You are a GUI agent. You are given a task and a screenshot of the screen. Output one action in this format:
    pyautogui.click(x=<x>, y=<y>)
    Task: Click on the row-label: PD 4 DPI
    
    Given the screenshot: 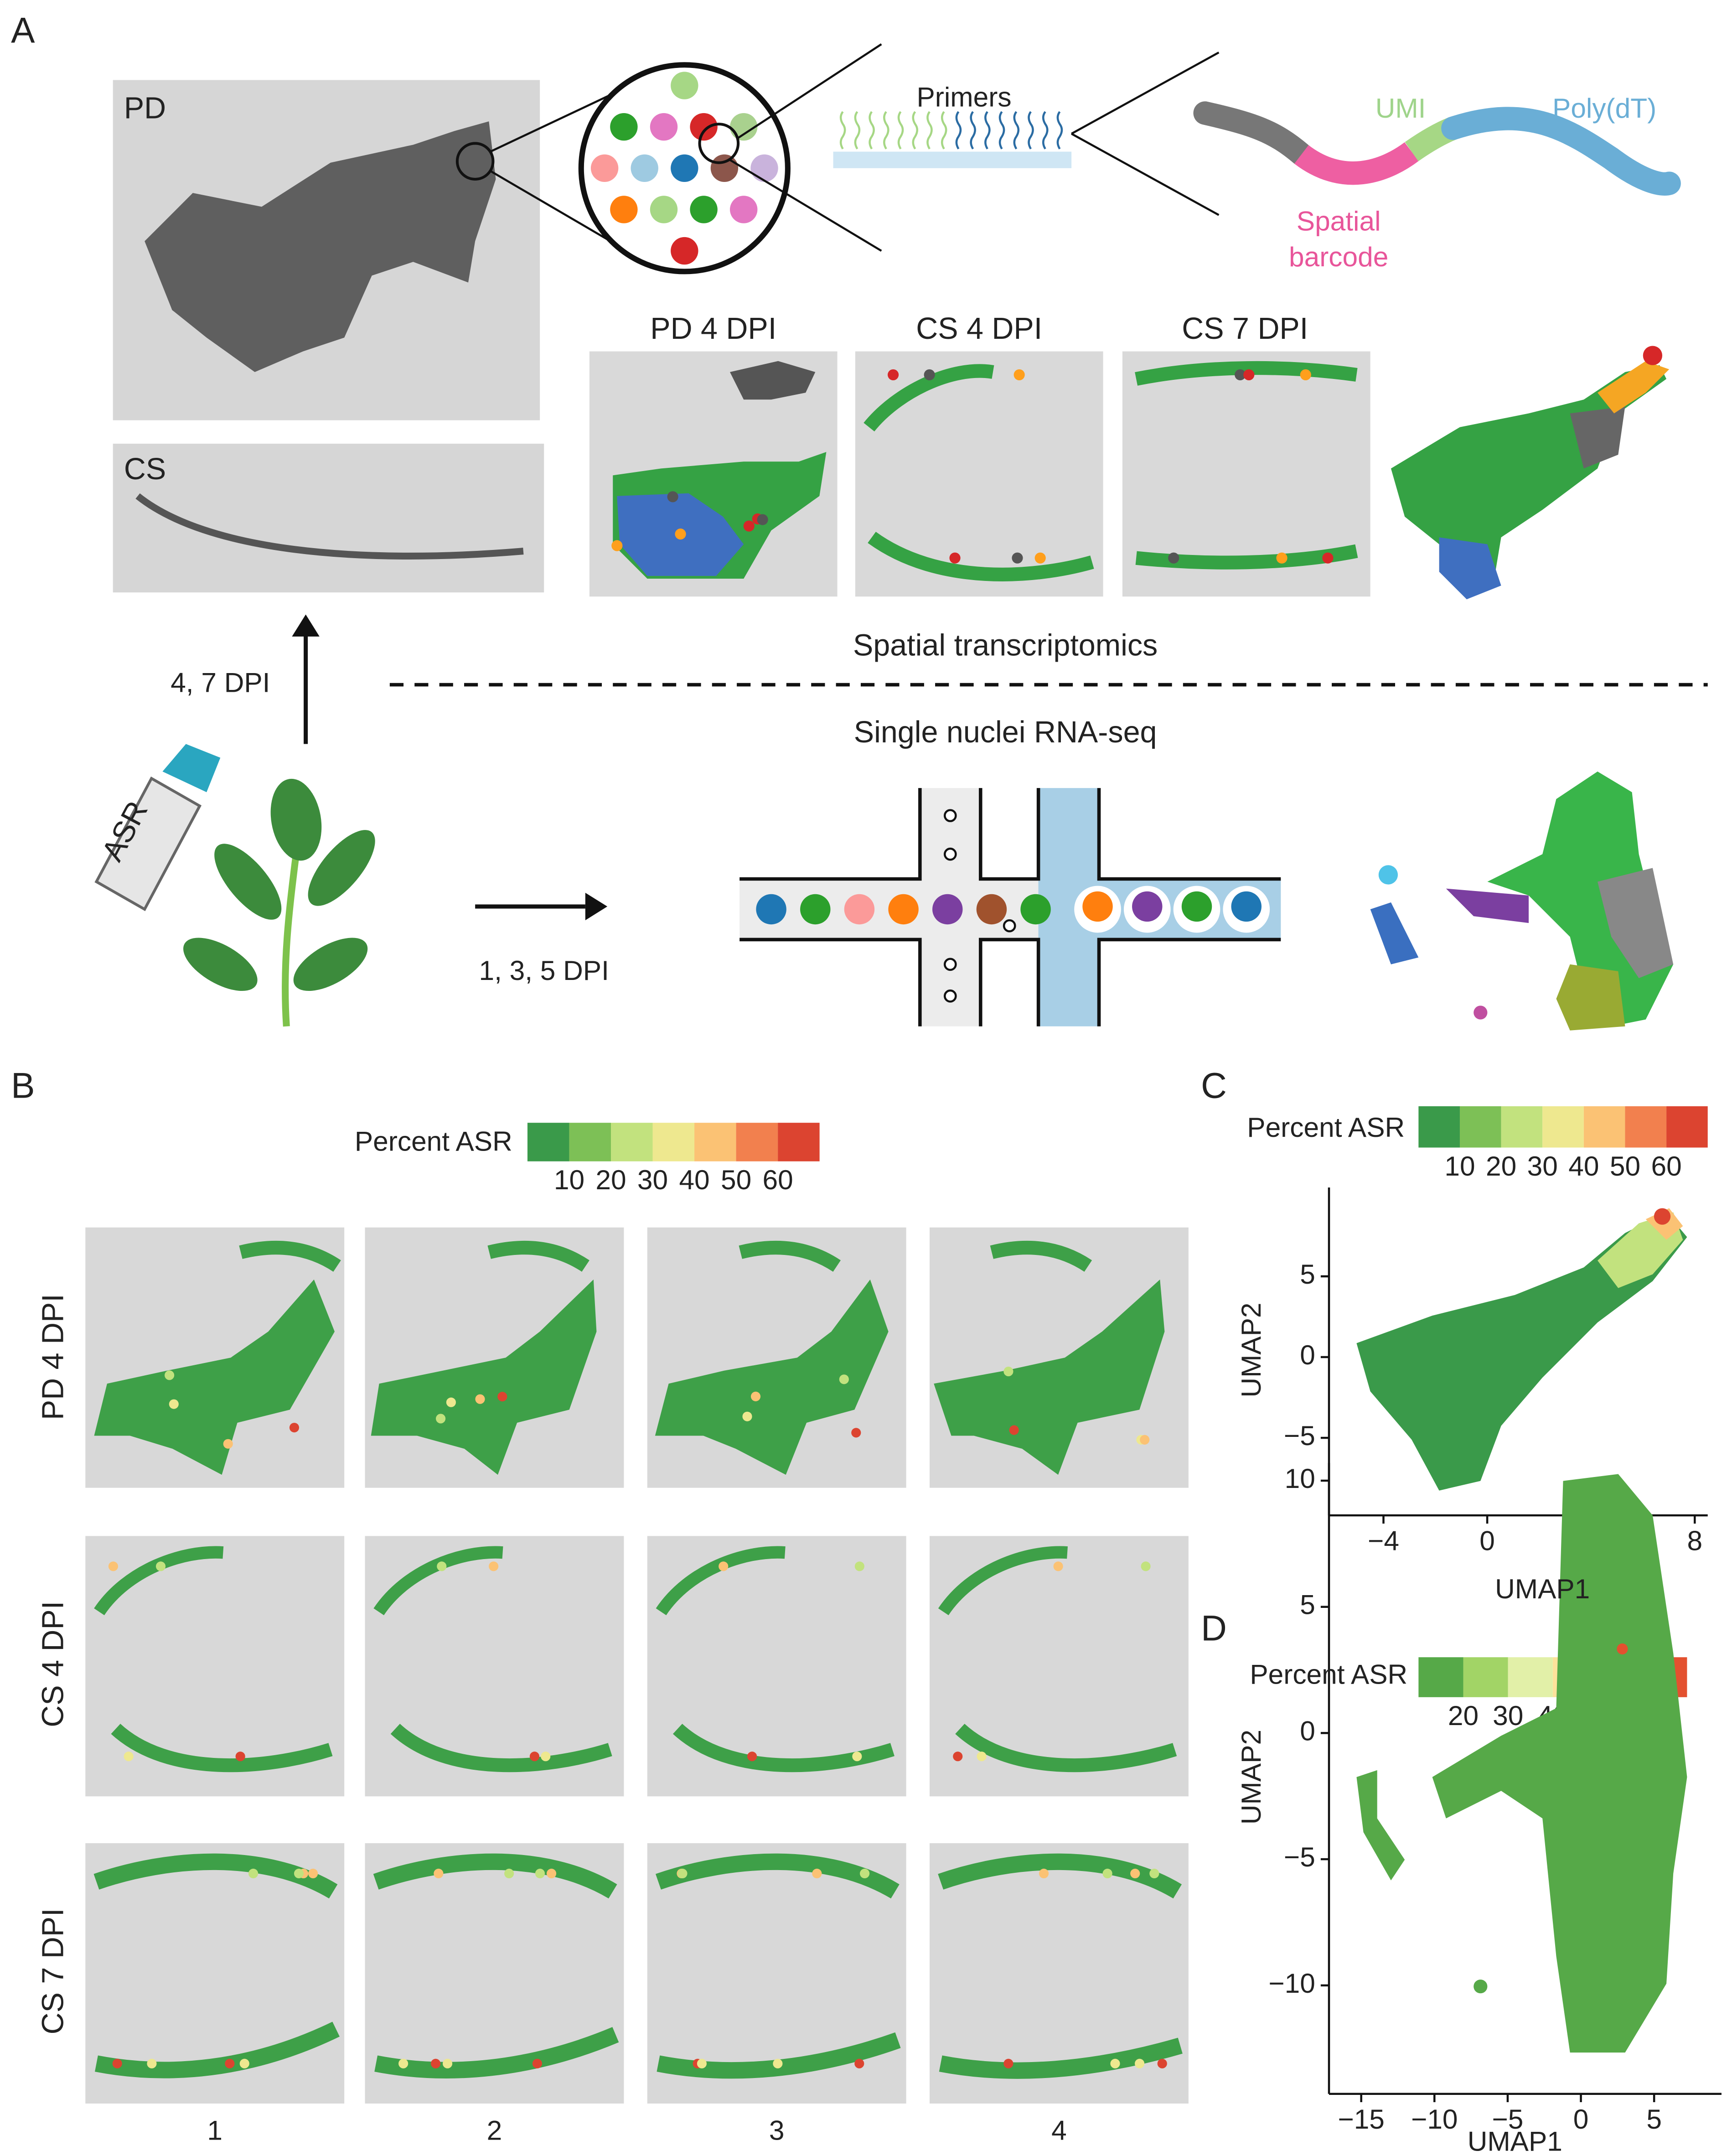 What is the action you would take?
    pyautogui.click(x=53, y=1357)
    